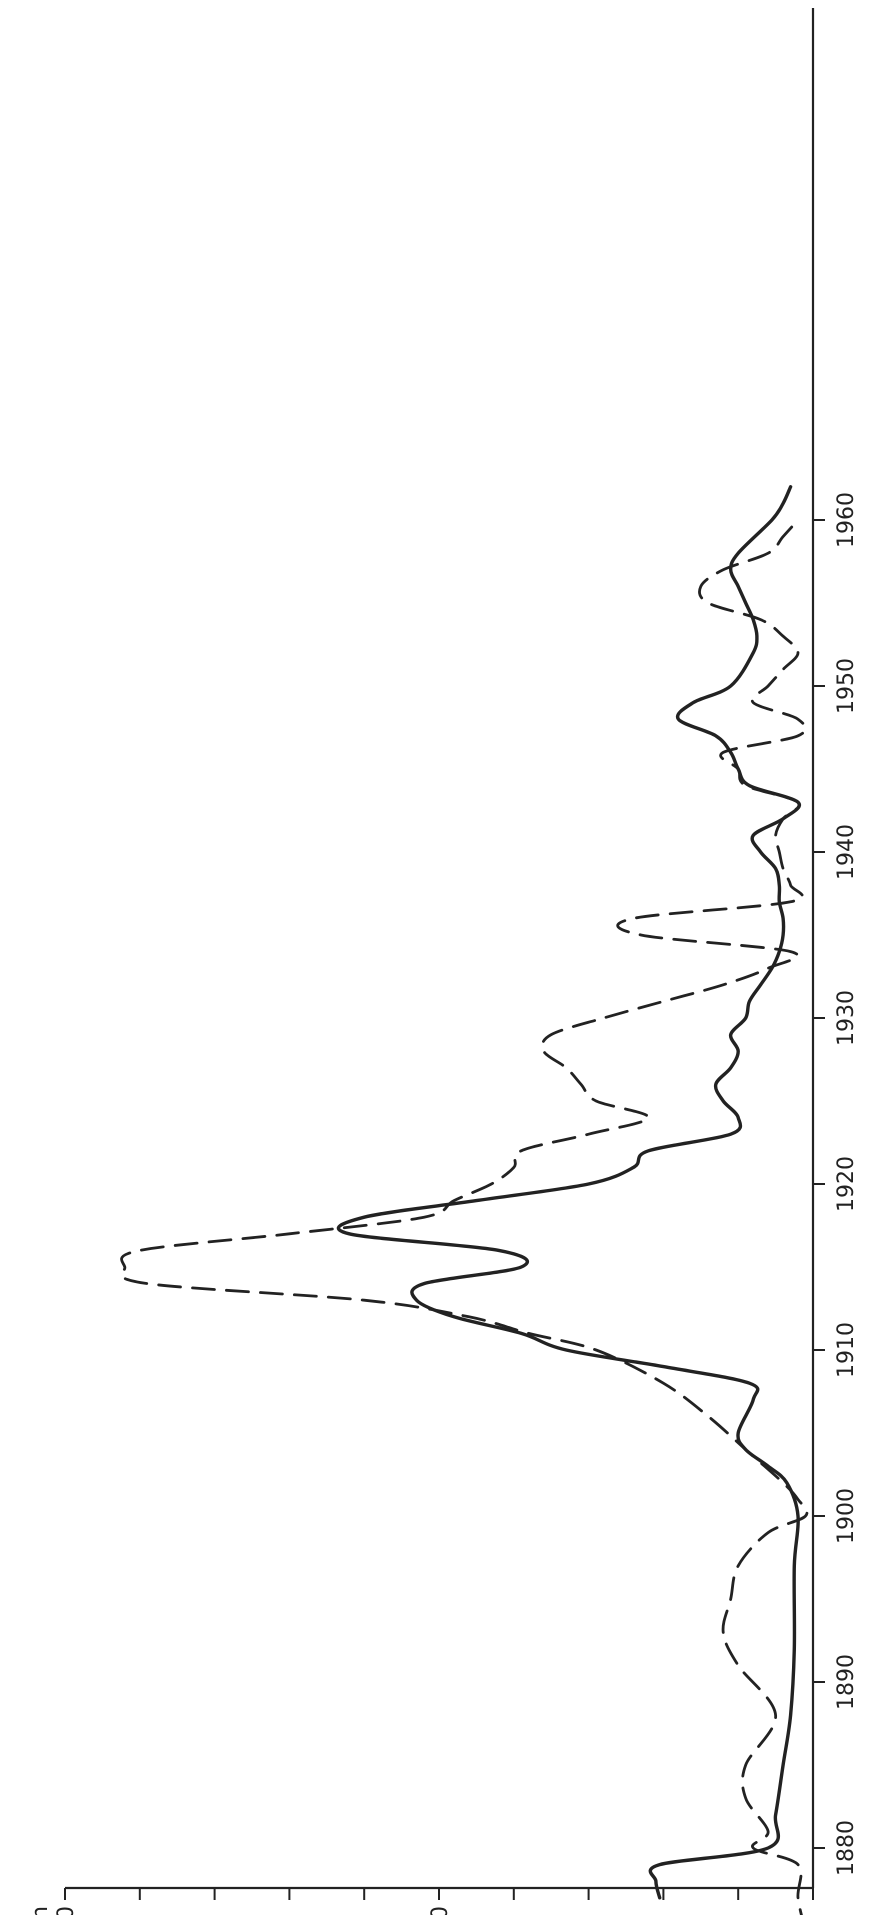 This screenshot has height=1915, width=891. Describe the element at coordinates (846, 1516) in the screenshot. I see `year-tick-label: 1900` at that location.